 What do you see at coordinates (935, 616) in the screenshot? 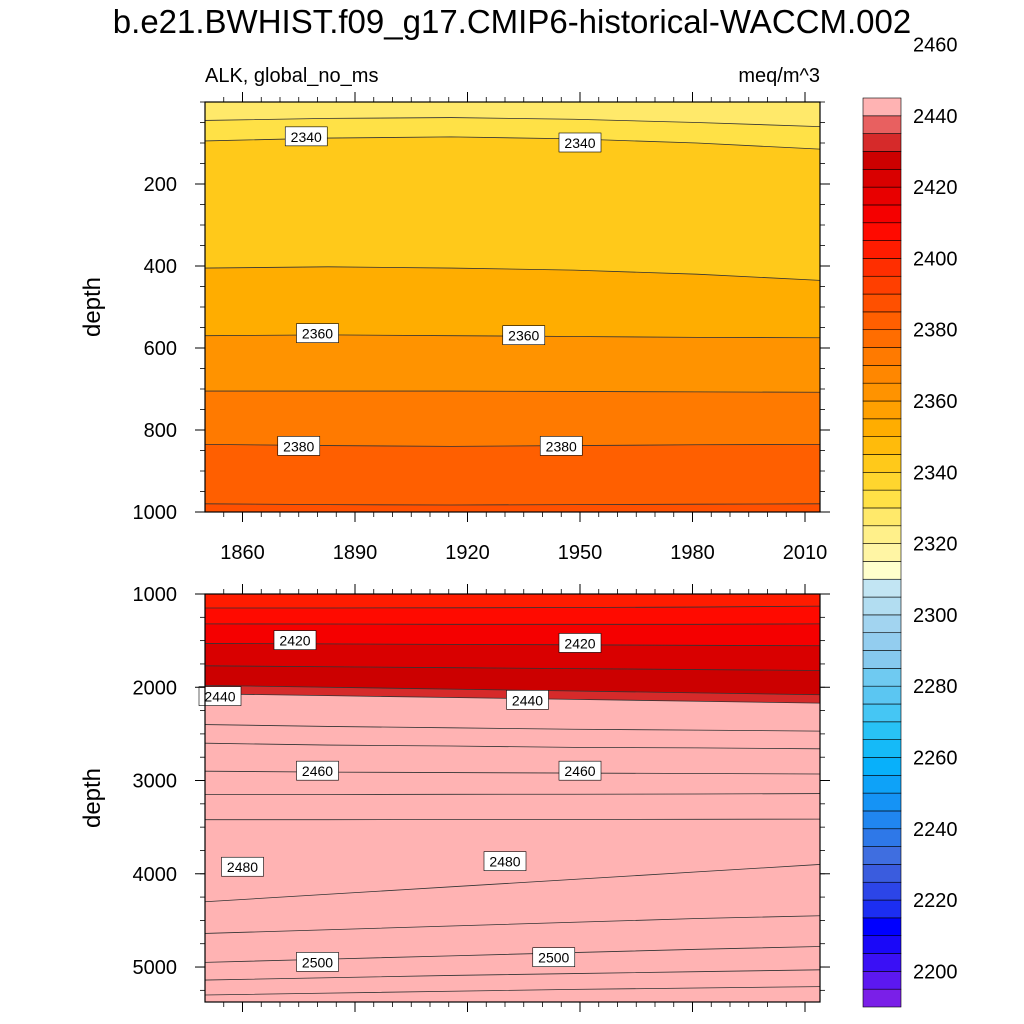
I see `colorbar-tick-label: 2300` at bounding box center [935, 616].